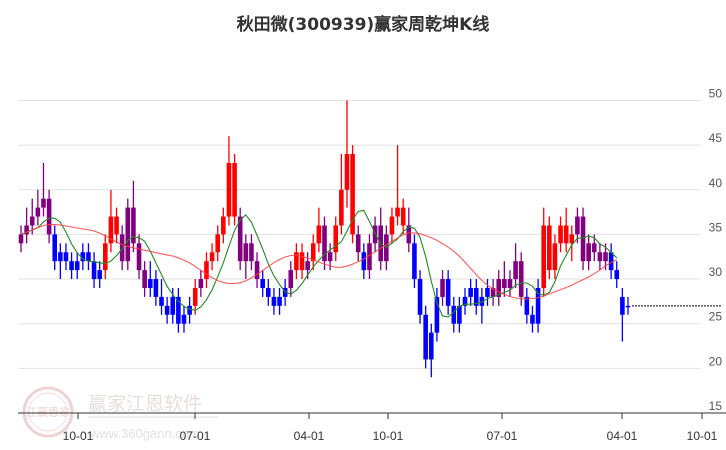 This screenshot has height=450, width=726. I want to click on x-axis: 10-01 07-01 04-01 10-01 07-01 04-01 10-01, so click(372, 427).